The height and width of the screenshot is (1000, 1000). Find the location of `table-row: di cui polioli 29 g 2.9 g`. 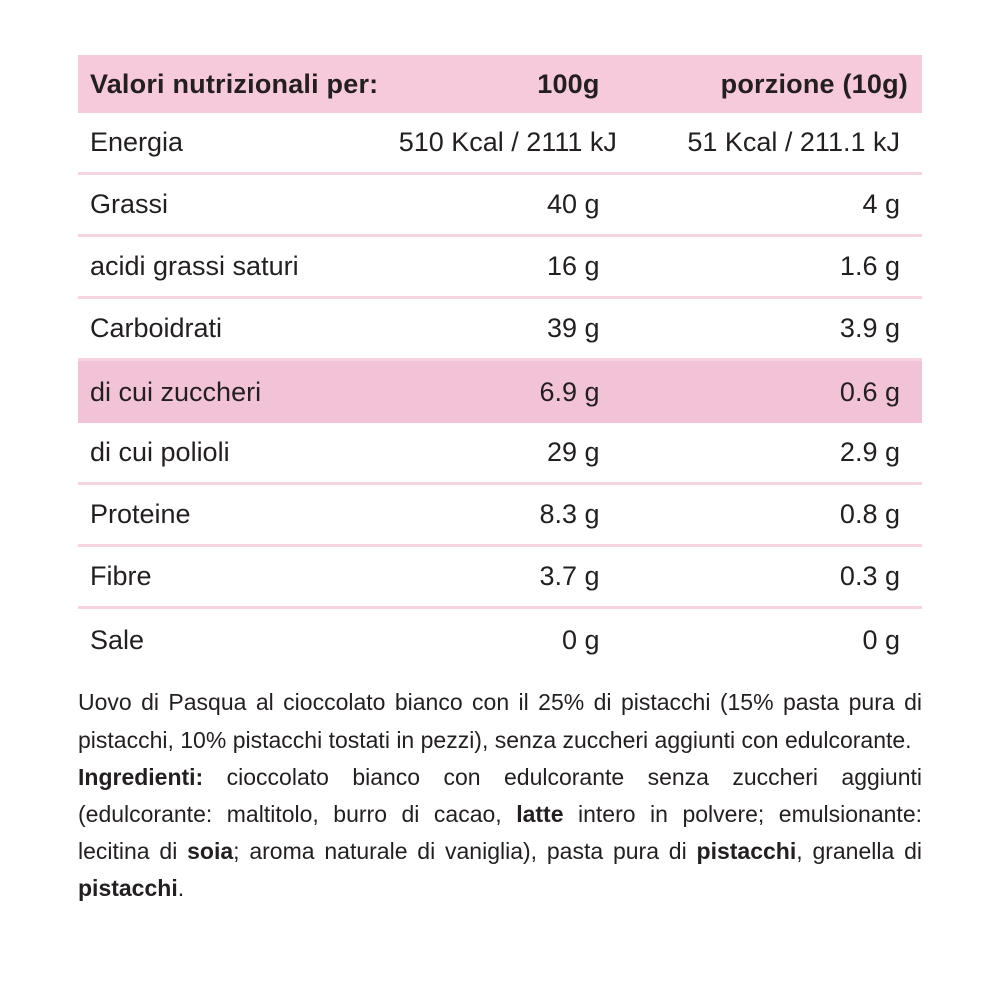

table-row: di cui polioli 29 g 2.9 g is located at coordinates (500, 454).